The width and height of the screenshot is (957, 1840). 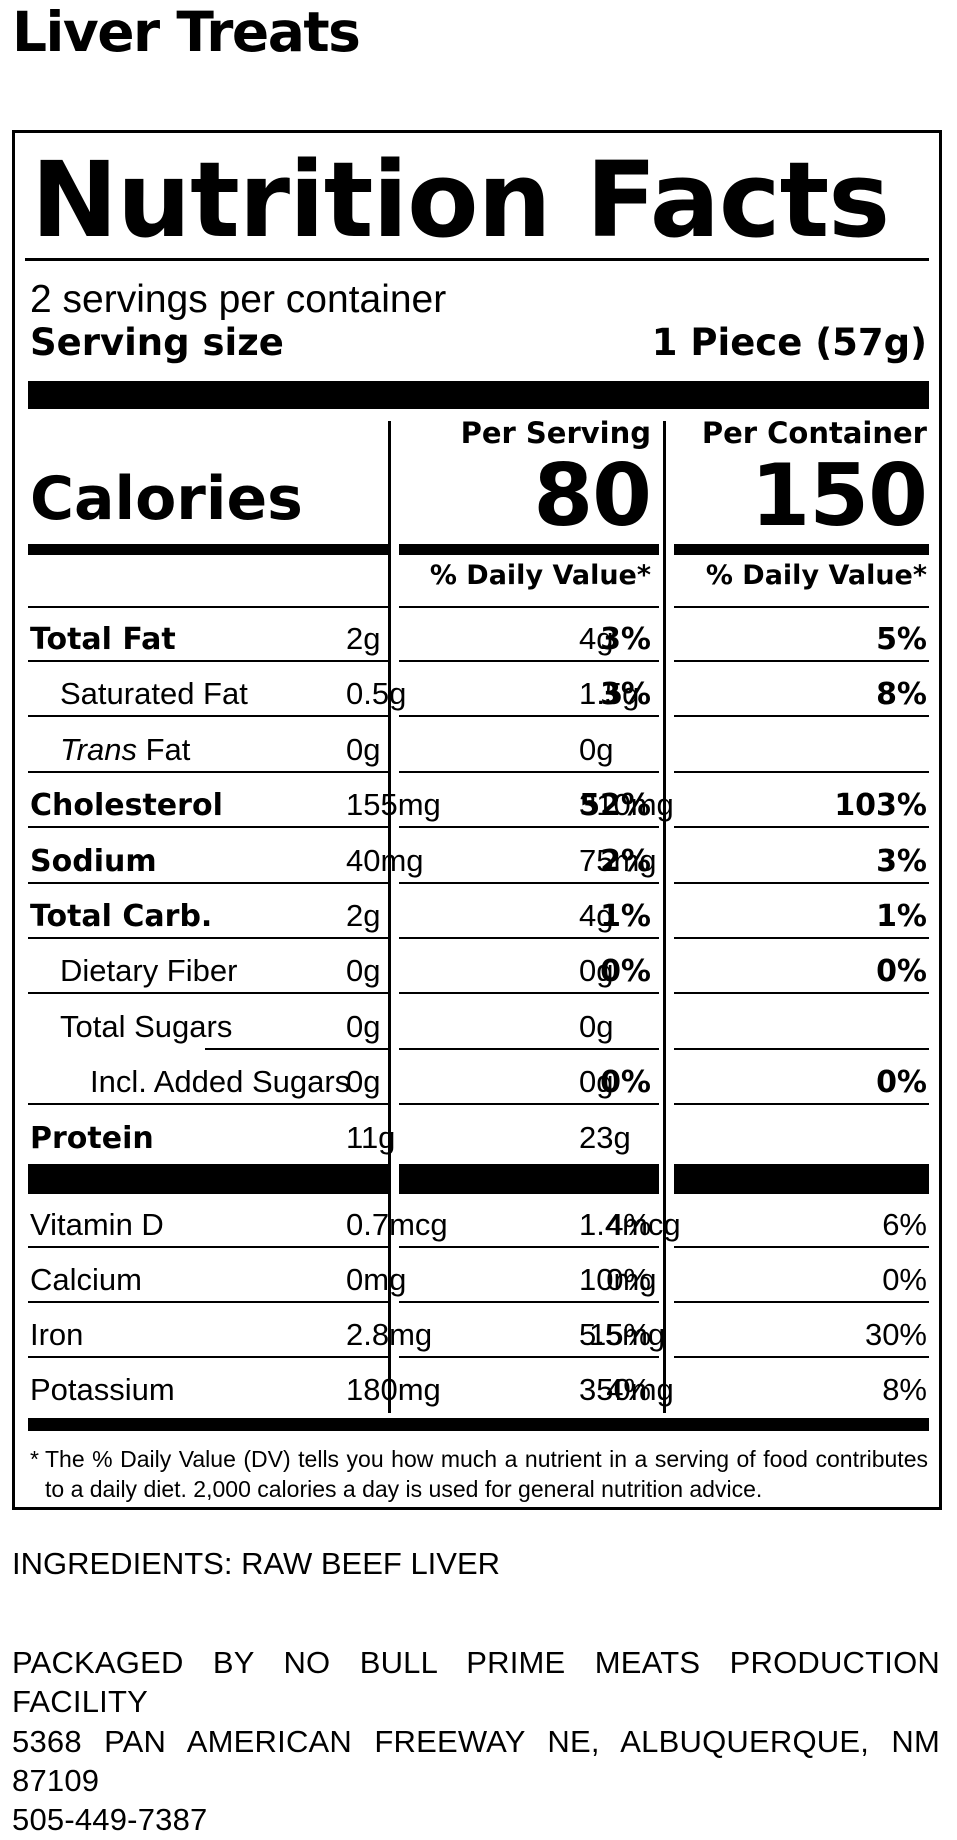 What do you see at coordinates (56, 1781) in the screenshot?
I see `packager-line-4: 87109` at bounding box center [56, 1781].